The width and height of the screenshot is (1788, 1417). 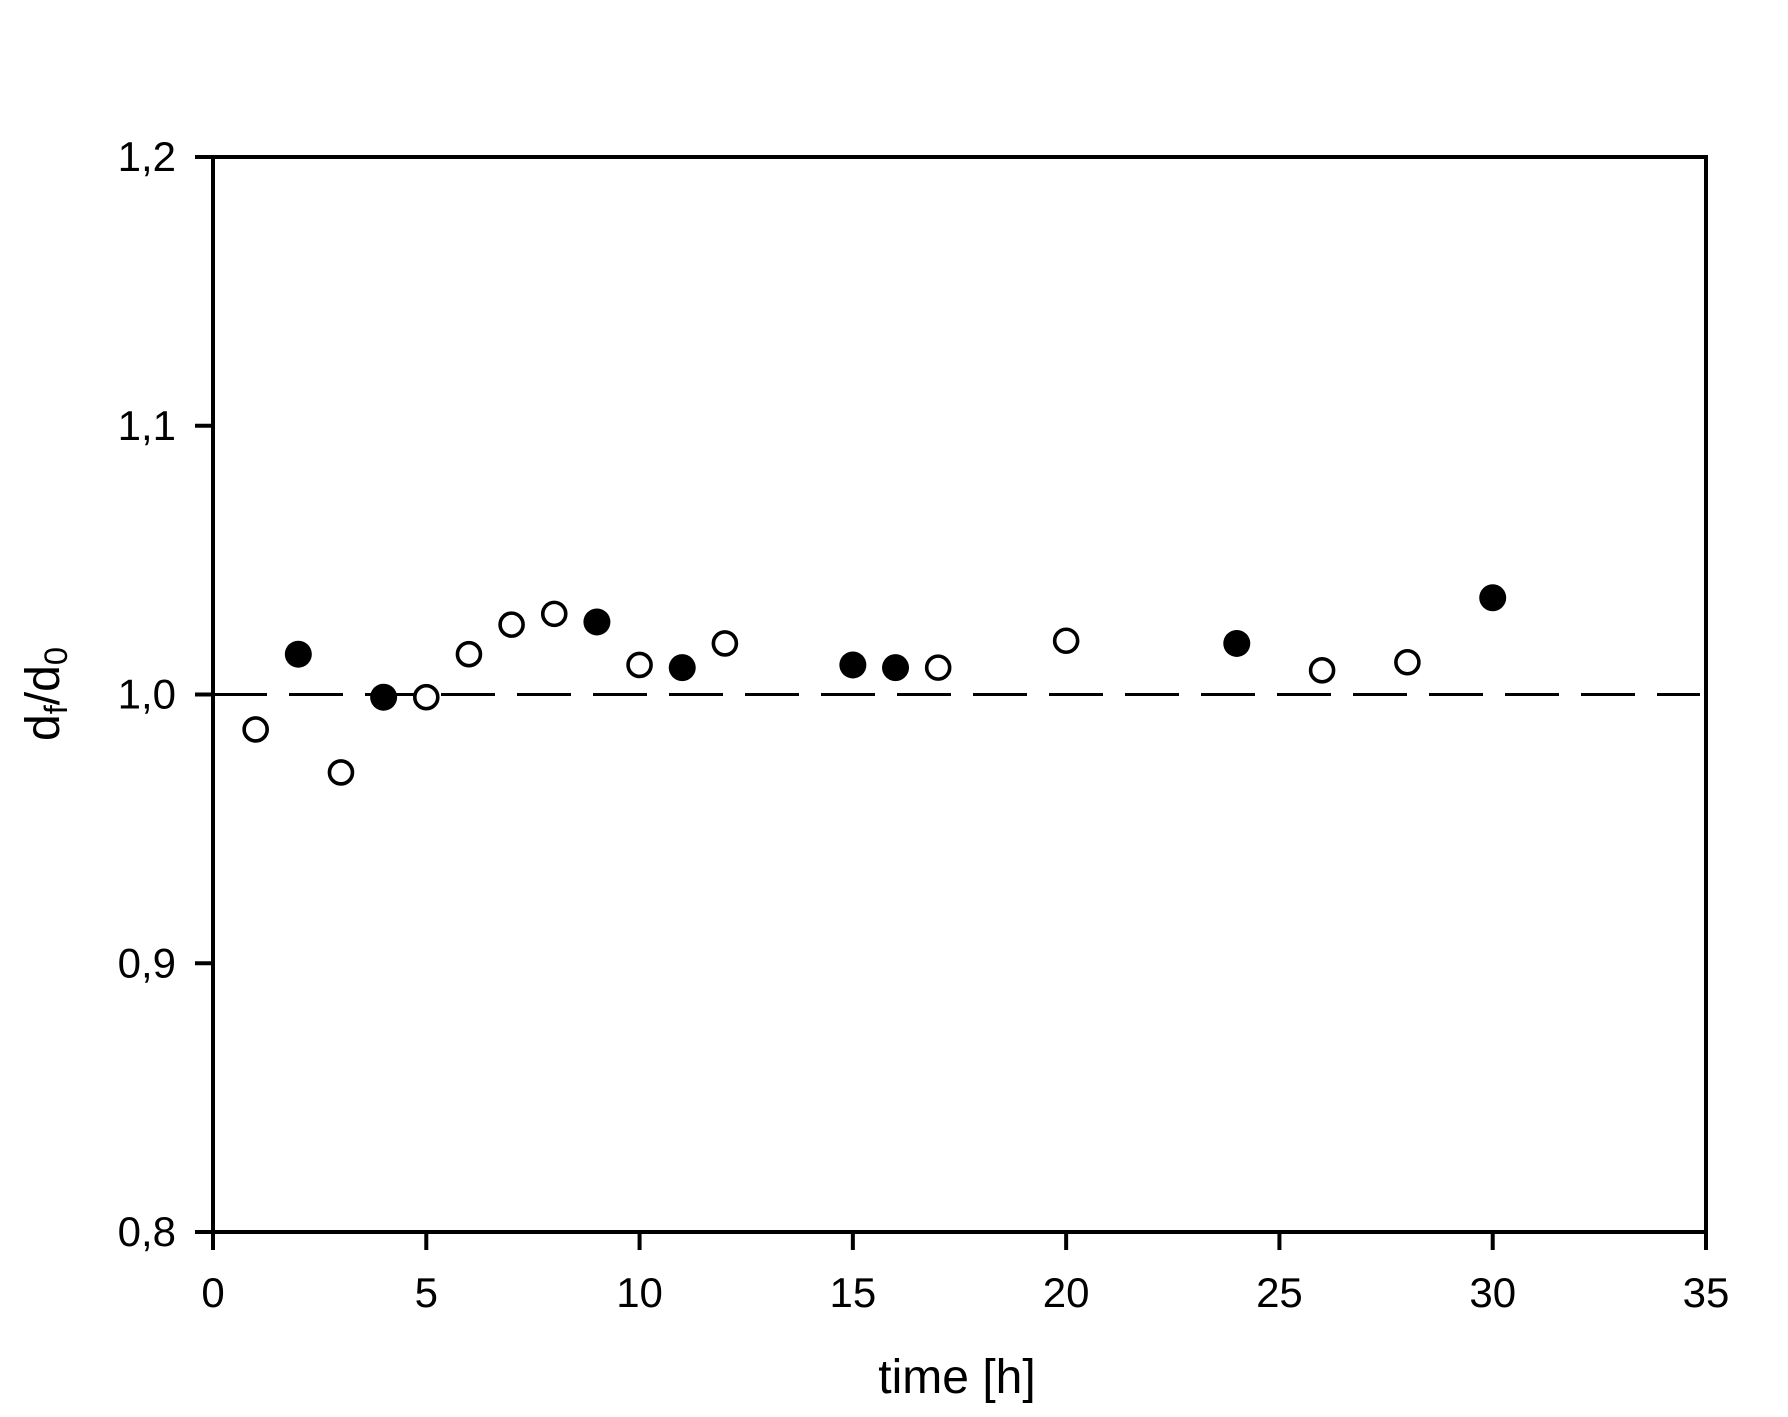 I want to click on x-axis-tick-label: 25, so click(x=1279, y=1292).